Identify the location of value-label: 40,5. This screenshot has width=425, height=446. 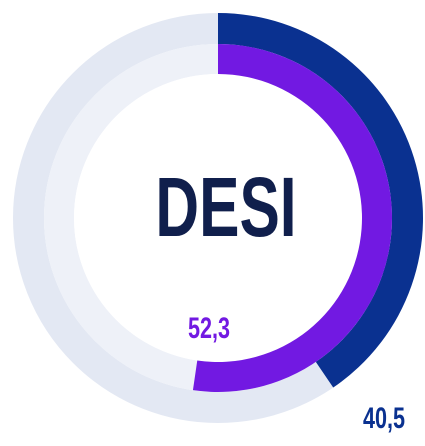
(384, 417).